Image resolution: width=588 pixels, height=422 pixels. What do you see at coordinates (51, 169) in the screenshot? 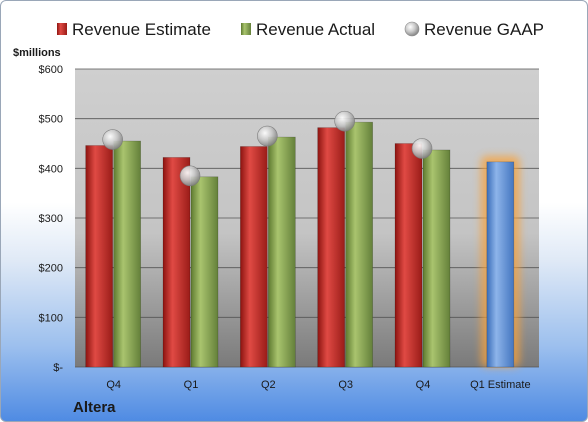
I see `y-tick-label: $400` at bounding box center [51, 169].